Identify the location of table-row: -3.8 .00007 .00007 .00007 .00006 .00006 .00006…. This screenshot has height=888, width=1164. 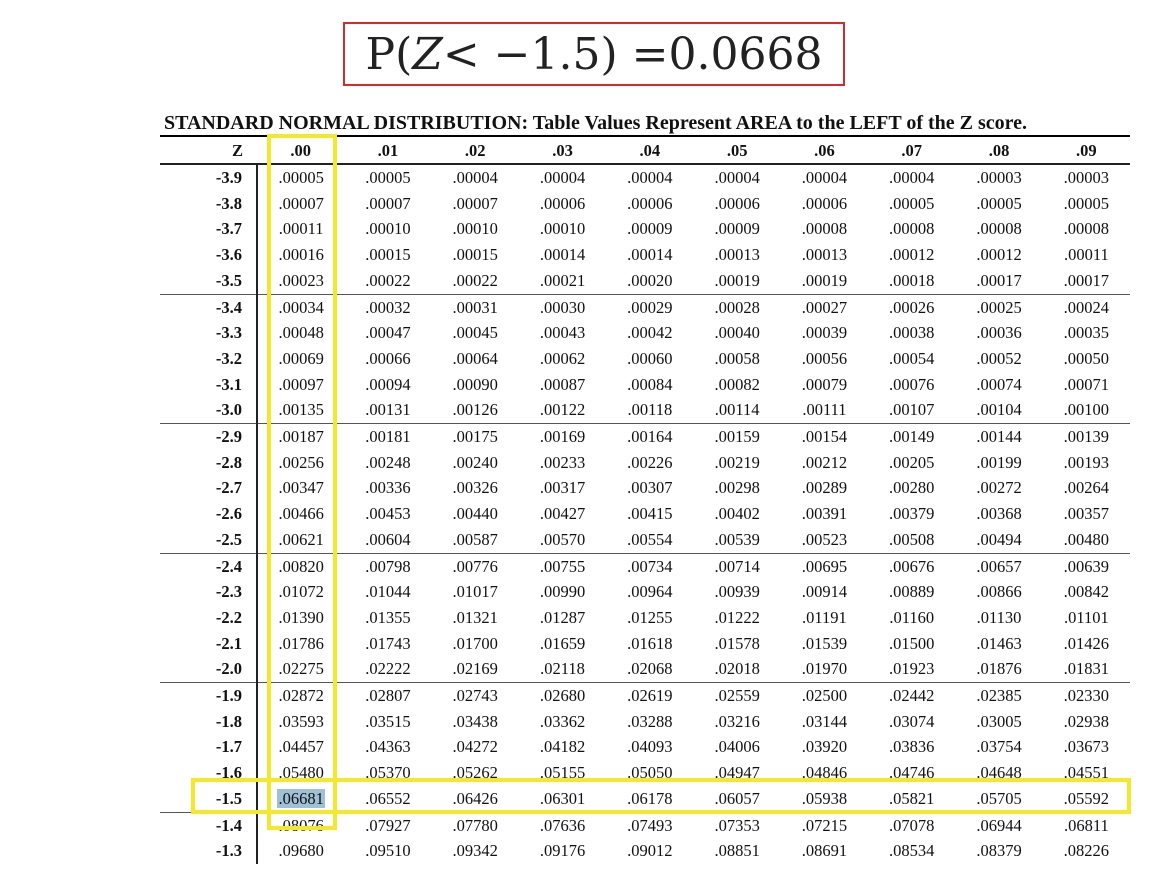
(645, 203).